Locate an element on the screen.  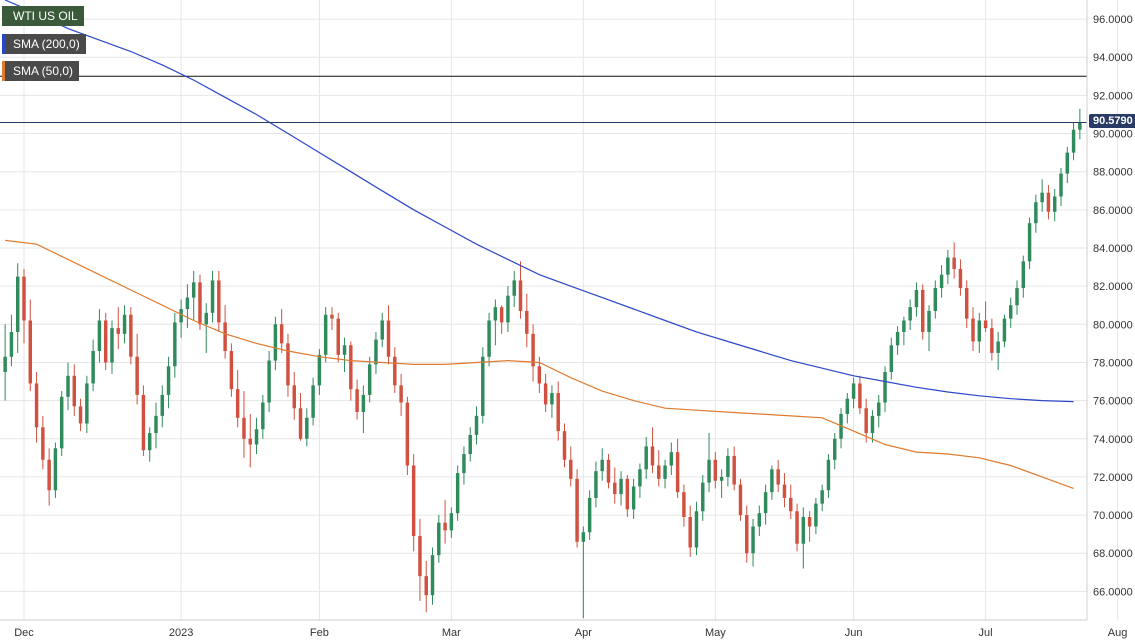
y-tick-label: 72.0000 is located at coordinates (1113, 478).